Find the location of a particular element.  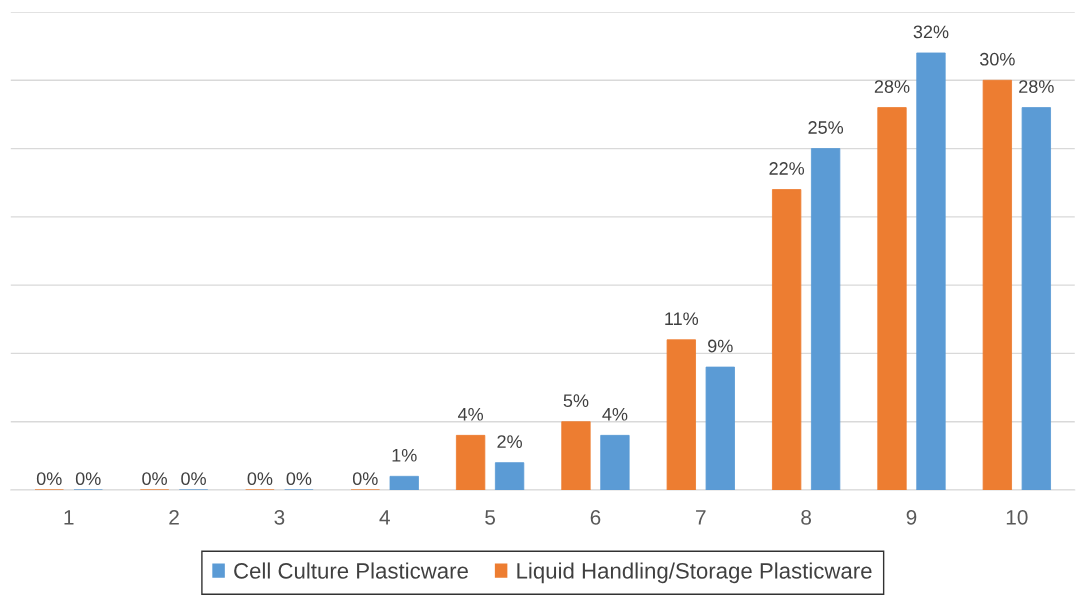

data-label: 2% is located at coordinates (509, 441).